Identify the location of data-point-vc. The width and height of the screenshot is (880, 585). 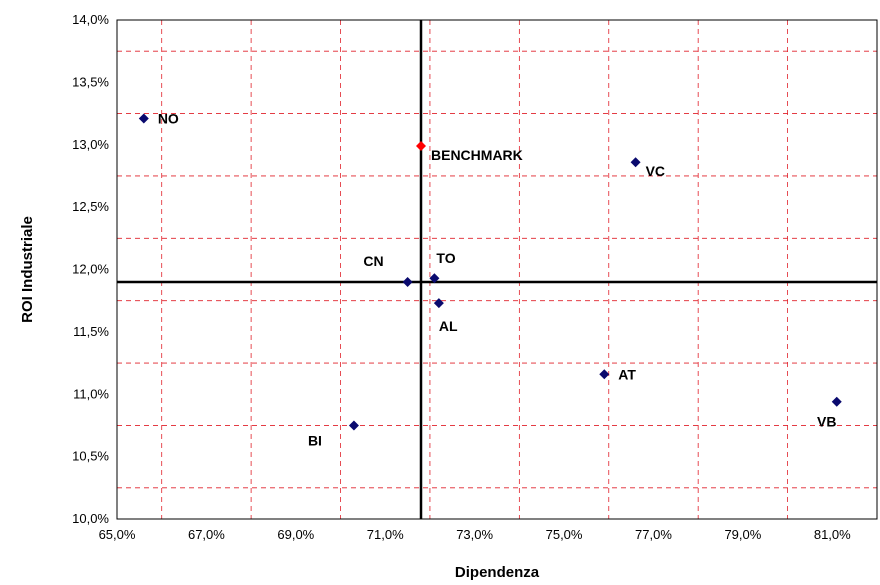
(635, 162).